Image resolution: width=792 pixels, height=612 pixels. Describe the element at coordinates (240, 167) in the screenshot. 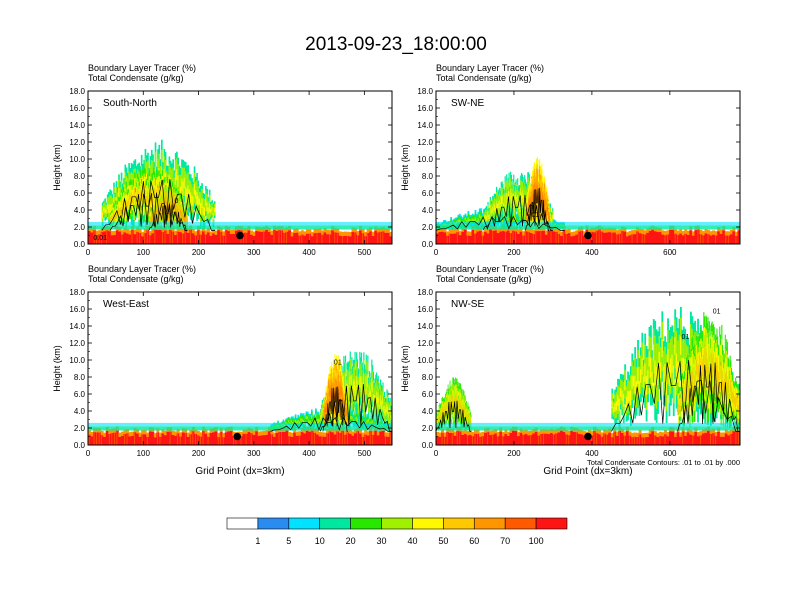

I see `plot-area: 0.010` at that location.